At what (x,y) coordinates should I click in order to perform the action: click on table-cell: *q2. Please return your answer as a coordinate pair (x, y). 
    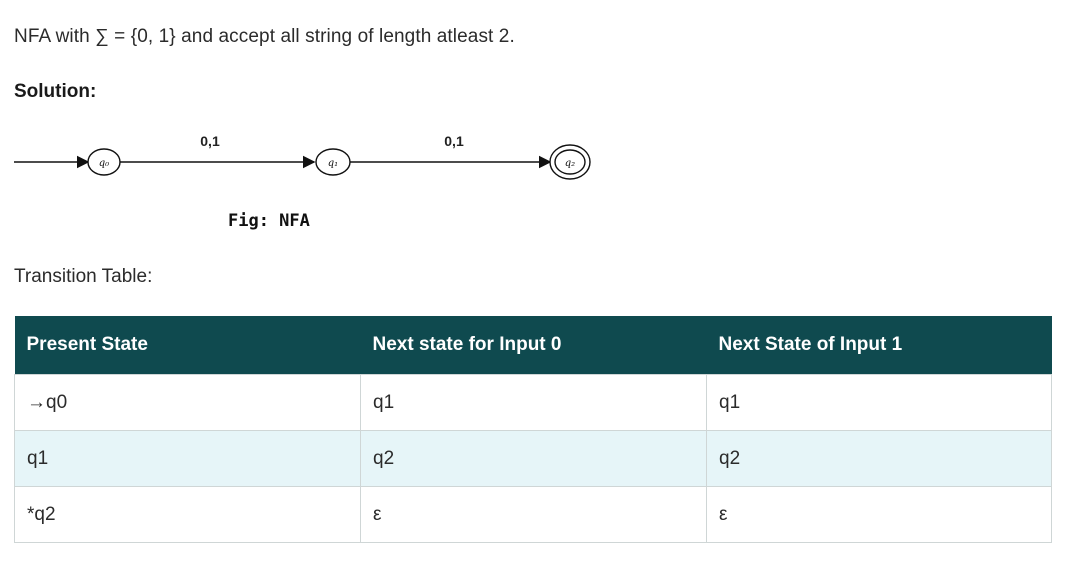
    Looking at the image, I should click on (187, 514).